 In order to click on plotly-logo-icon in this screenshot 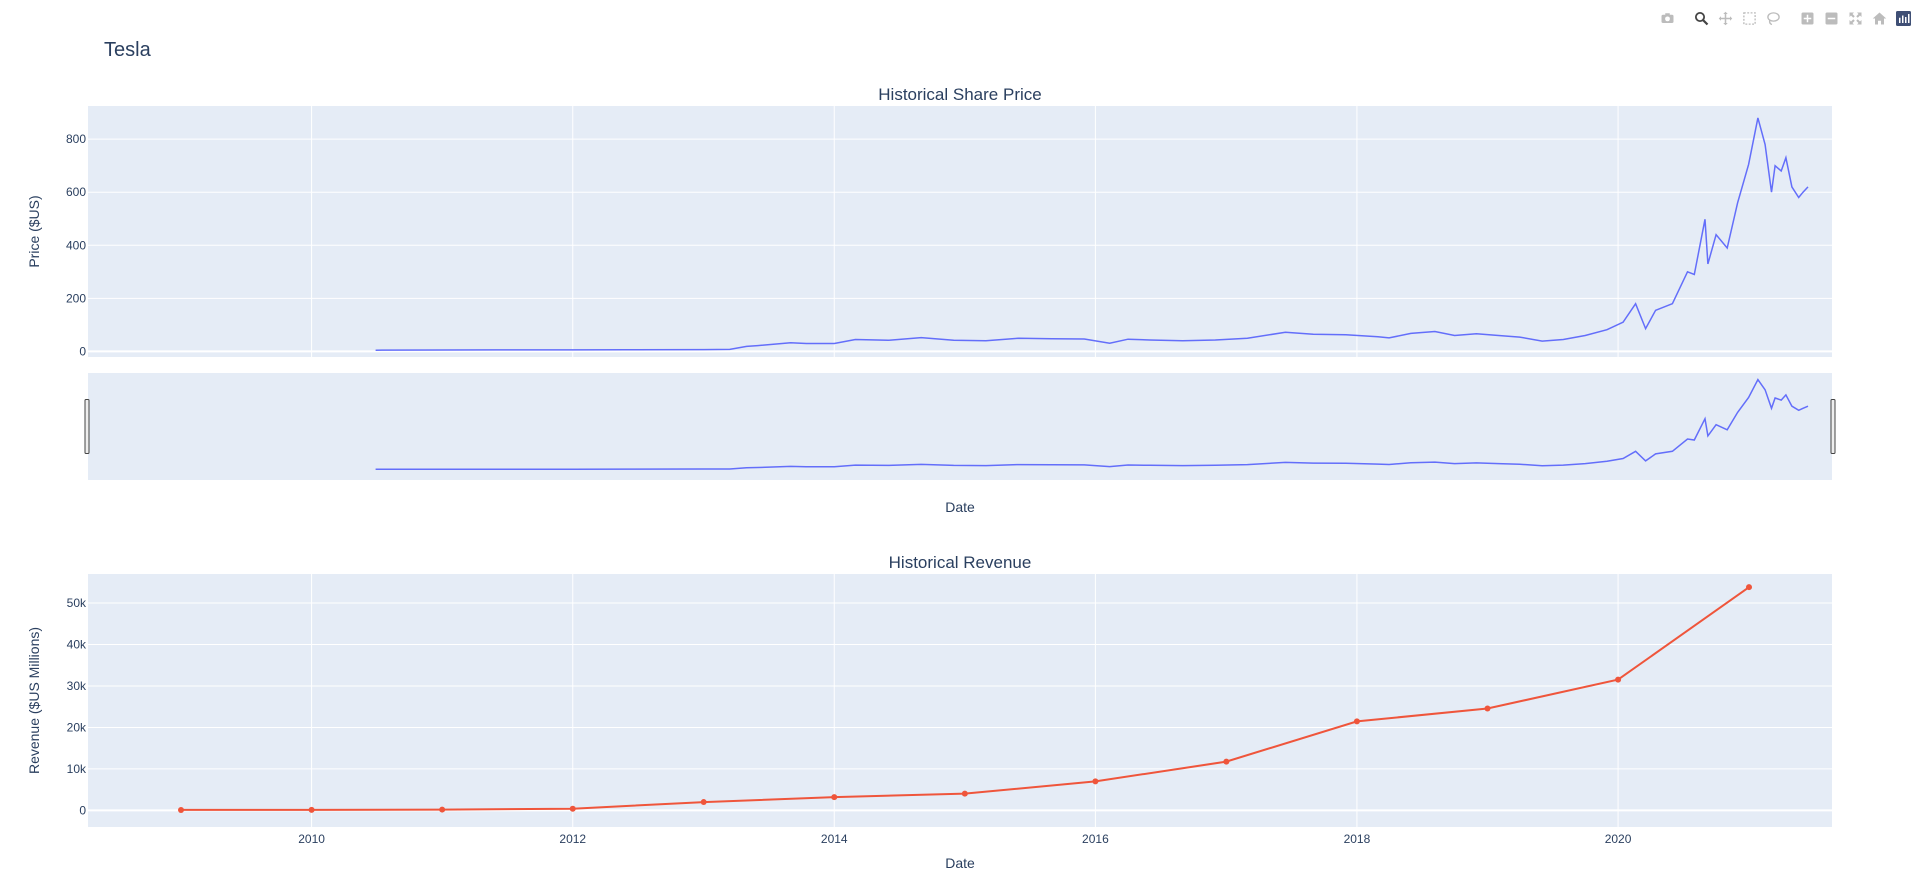, I will do `click(1903, 18)`.